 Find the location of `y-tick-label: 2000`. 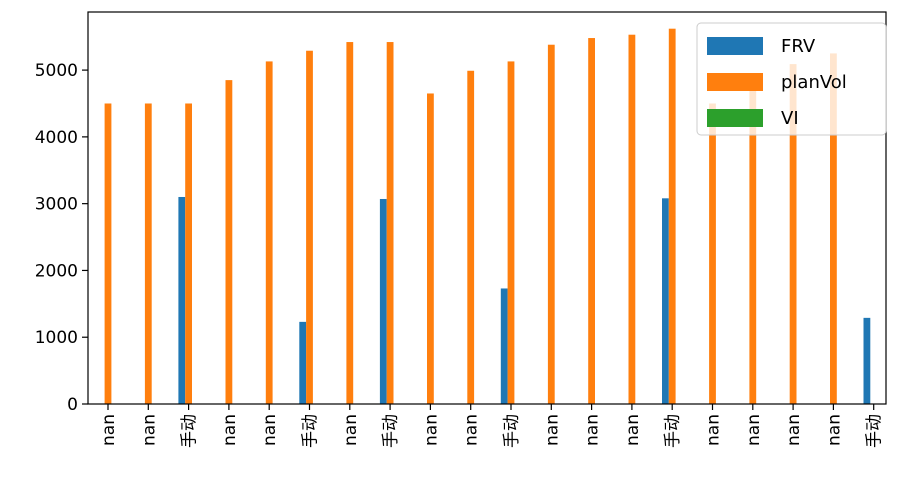

y-tick-label: 2000 is located at coordinates (56, 271).